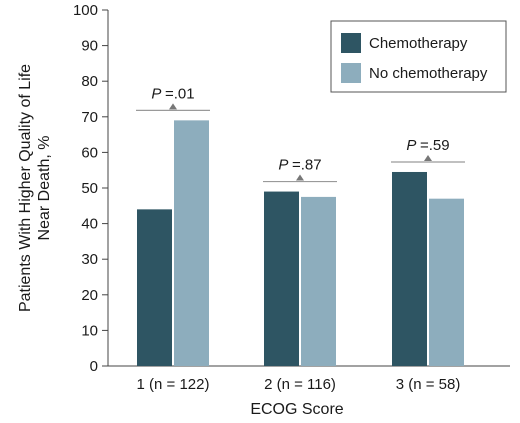 The height and width of the screenshot is (423, 520). Describe the element at coordinates (89, 117) in the screenshot. I see `y-tick-label: 70` at that location.